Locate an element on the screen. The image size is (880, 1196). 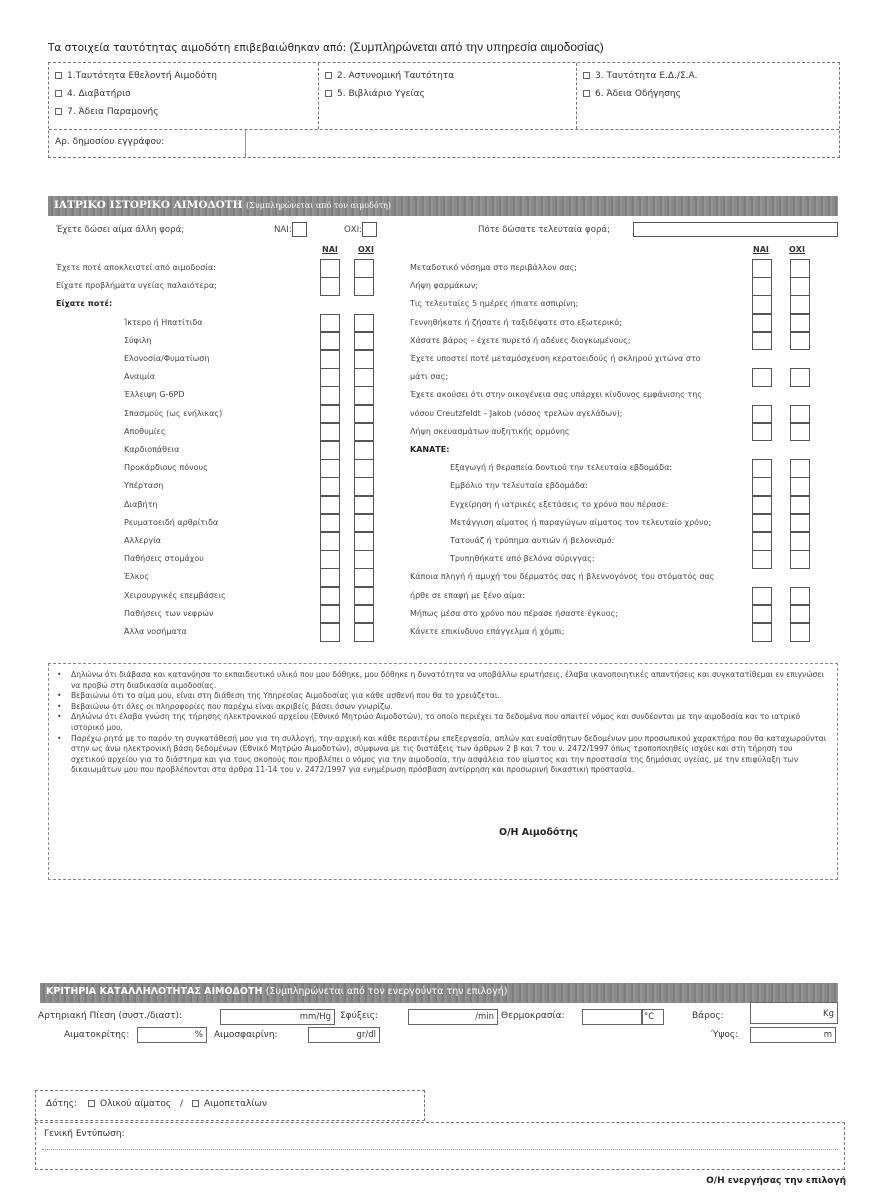
donated-yes-checkbox is located at coordinates (299, 229).